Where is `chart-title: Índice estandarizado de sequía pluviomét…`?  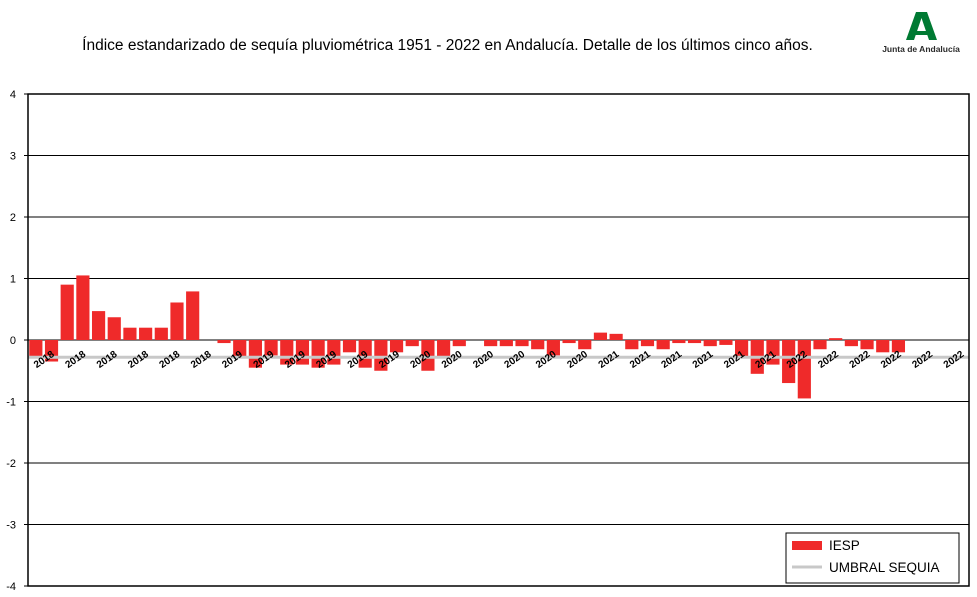 chart-title: Índice estandarizado de sequía pluviomét… is located at coordinates (447, 45).